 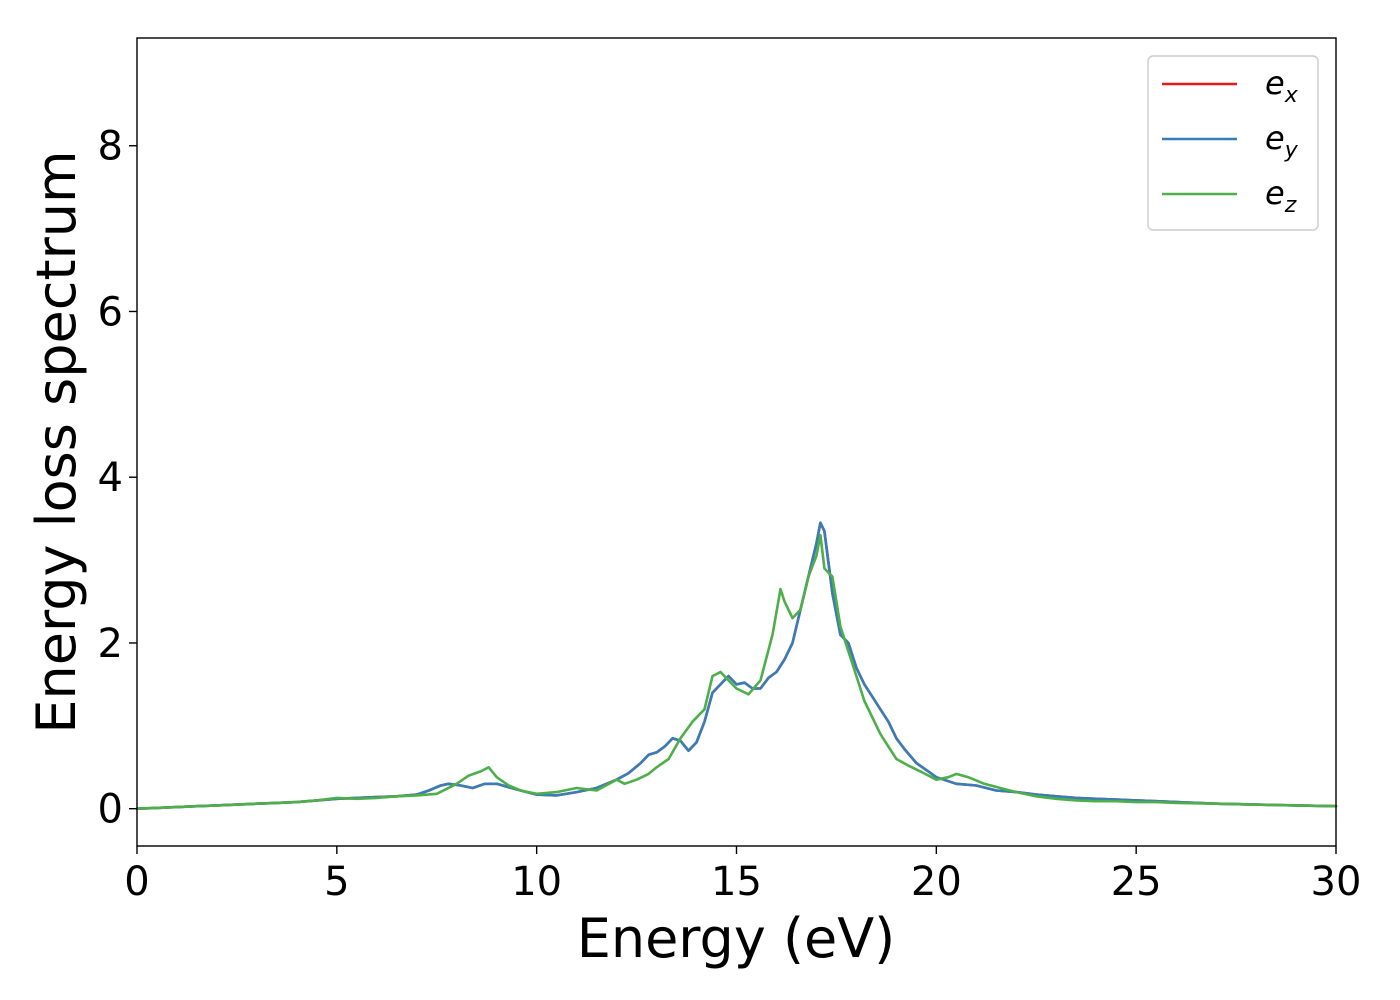 What do you see at coordinates (1336, 882) in the screenshot?
I see `x-tick-label: 30` at bounding box center [1336, 882].